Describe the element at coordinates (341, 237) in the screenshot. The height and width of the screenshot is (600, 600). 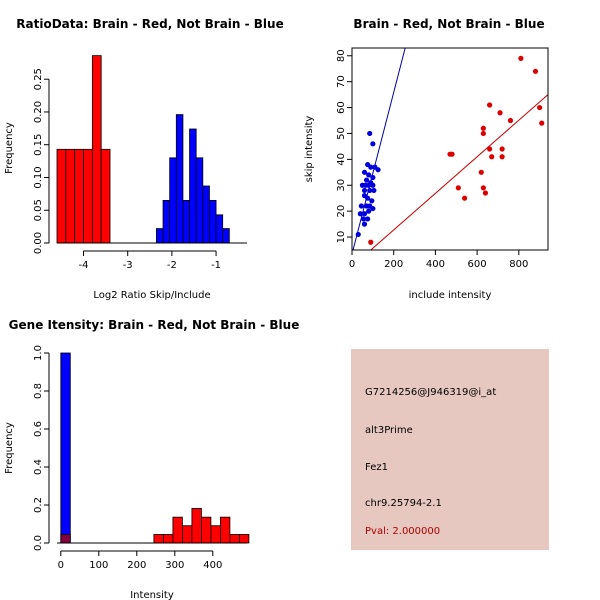
I see `chart2-y-tick-label-0: 10` at that location.